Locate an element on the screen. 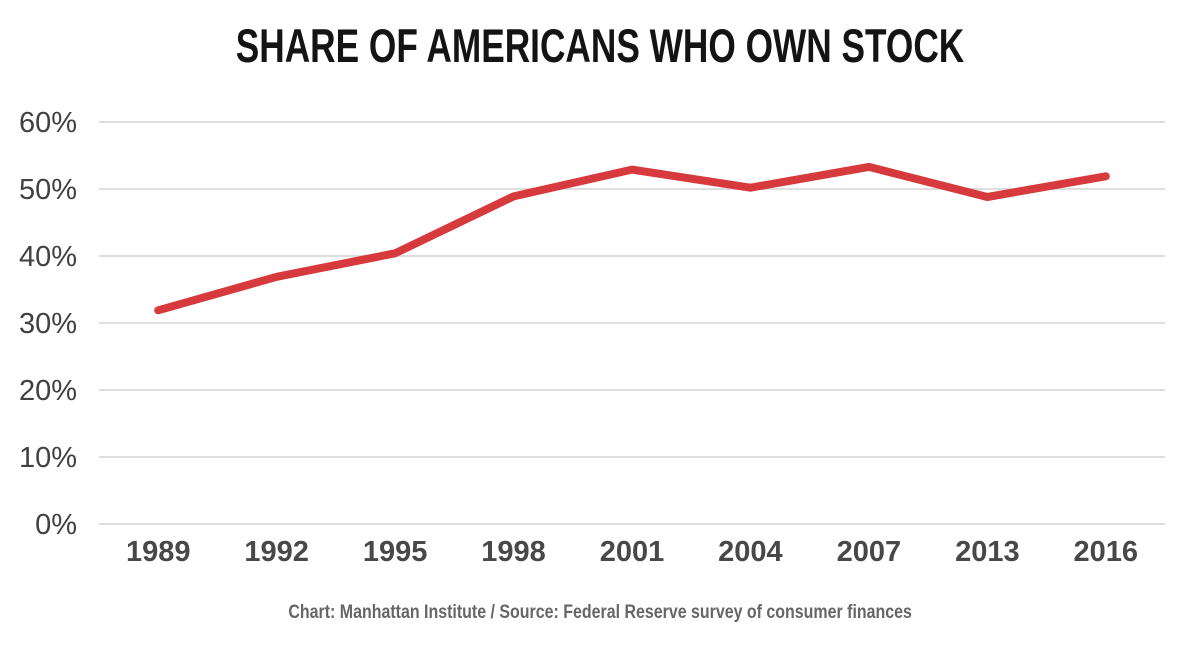 This screenshot has height=649, width=1200. y-tick-label: 20% is located at coordinates (48, 391).